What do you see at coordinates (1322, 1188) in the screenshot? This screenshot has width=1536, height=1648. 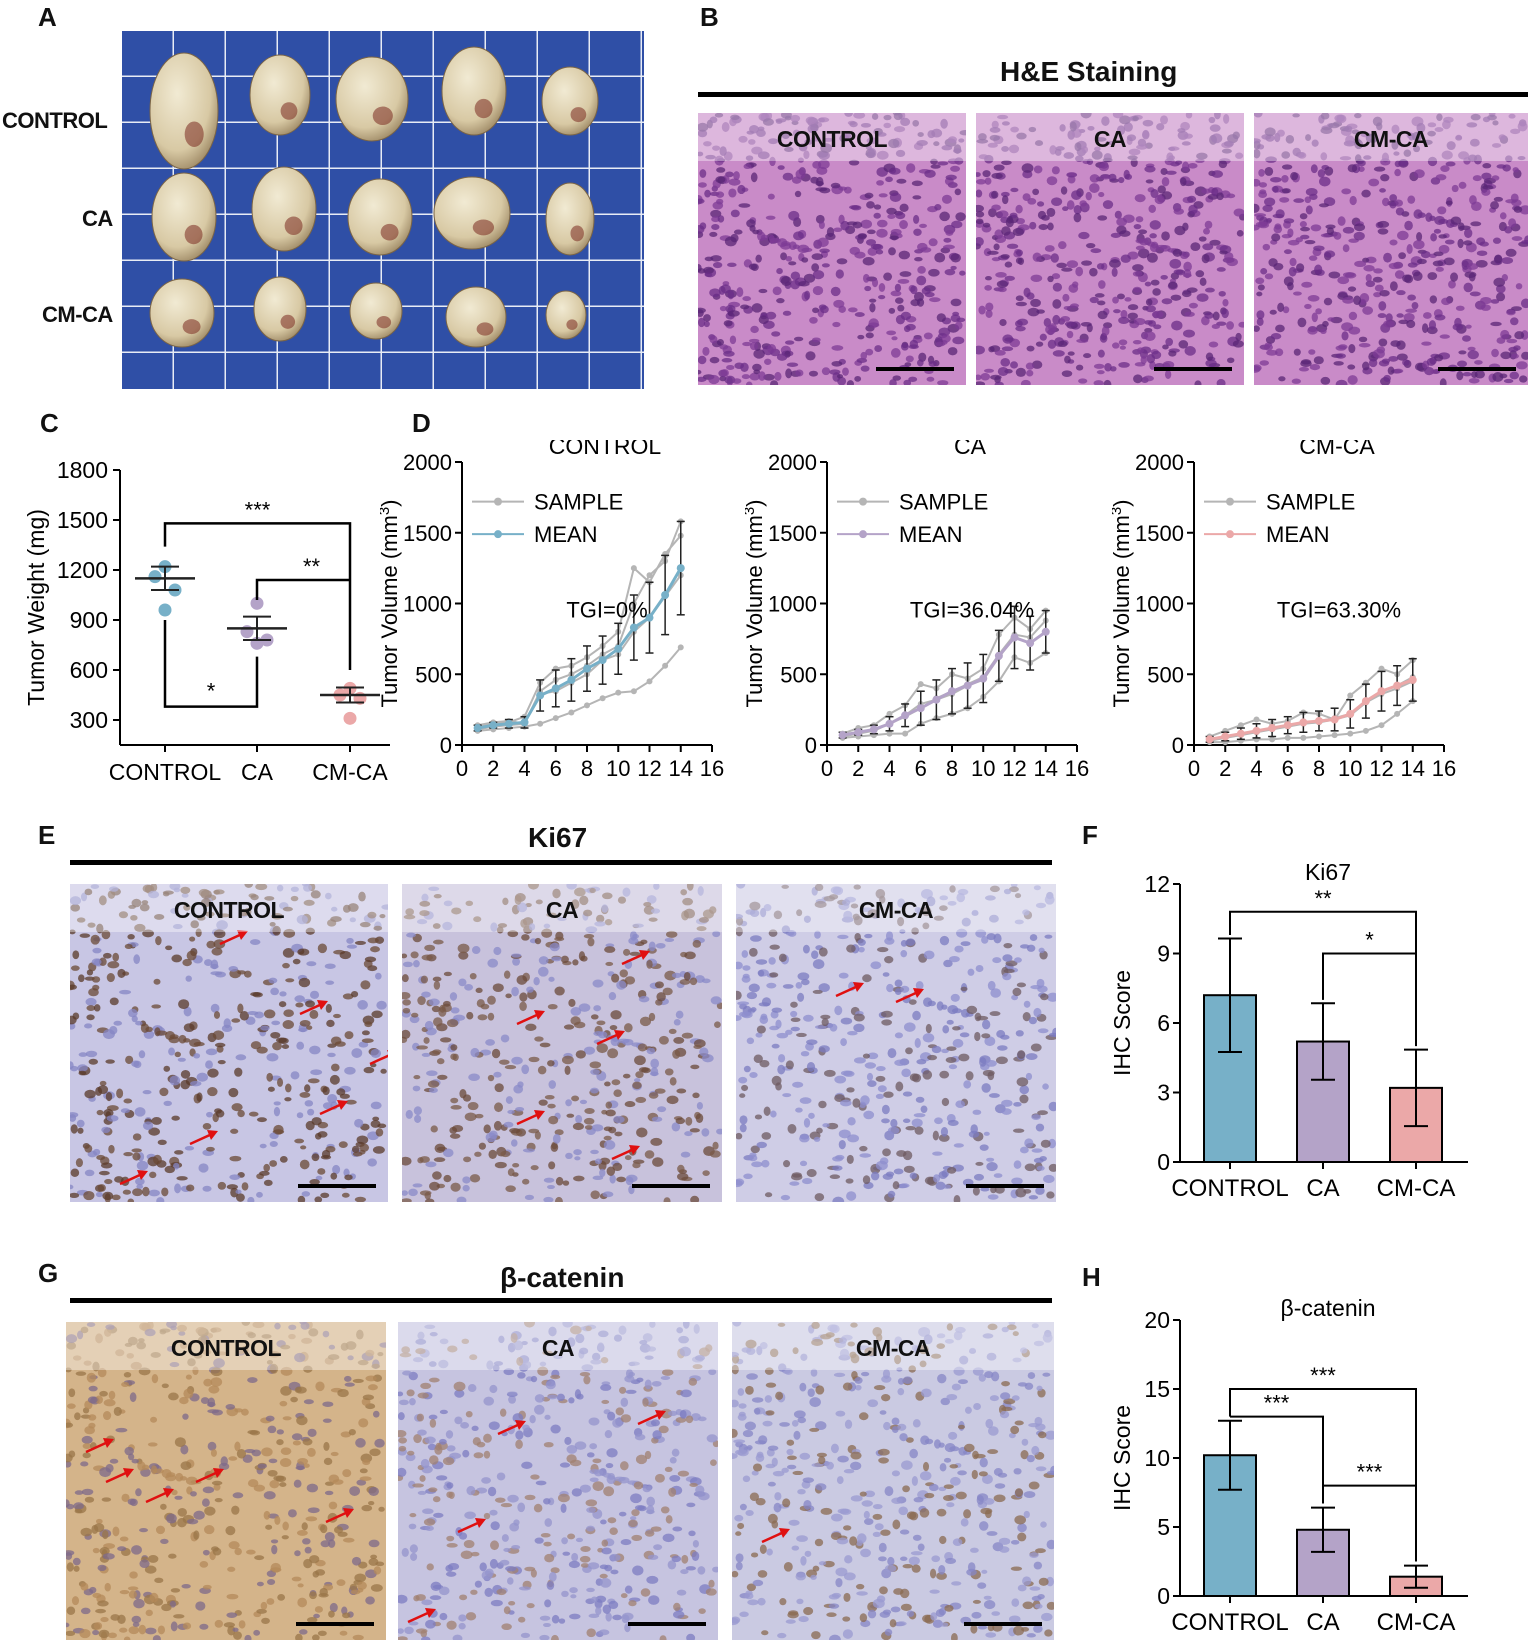 I see `x-tick-label: CA` at bounding box center [1322, 1188].